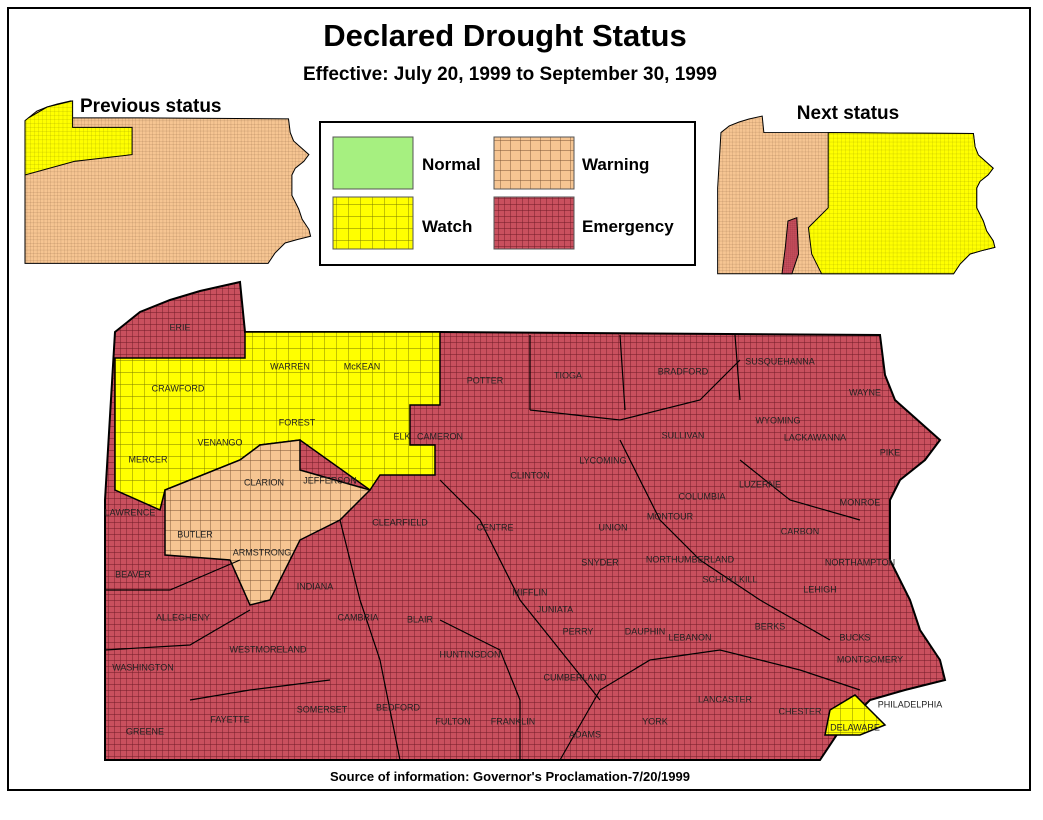 This screenshot has height=820, width=1043. I want to click on county-label: HUNTINGDON, so click(470, 654).